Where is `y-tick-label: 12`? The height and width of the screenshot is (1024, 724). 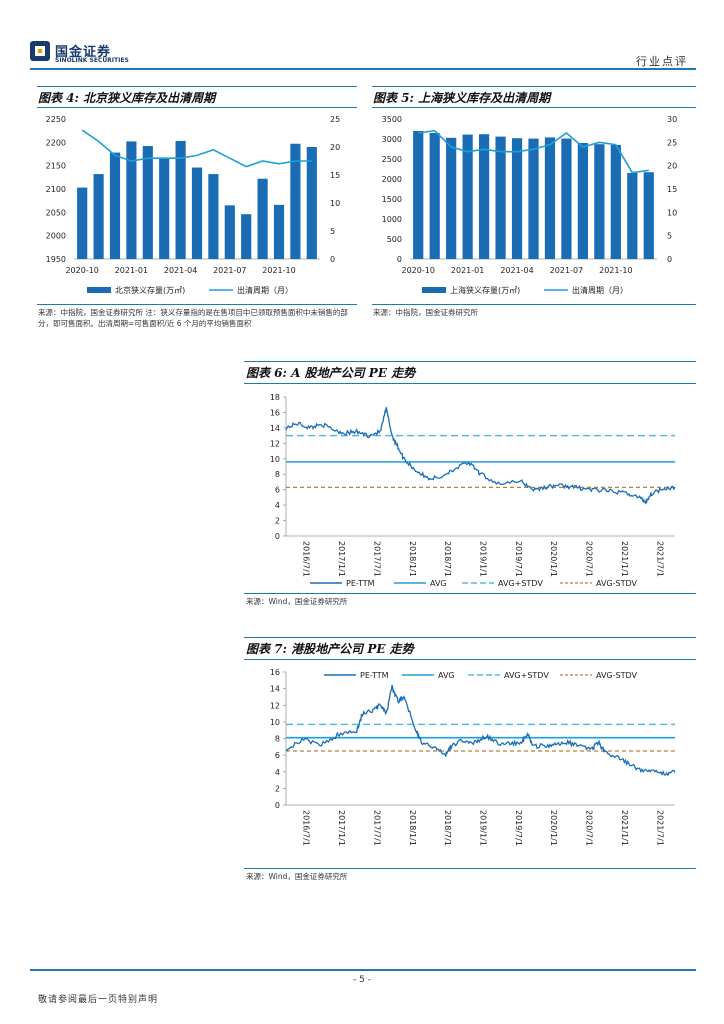
y-tick-label: 12 is located at coordinates (275, 705).